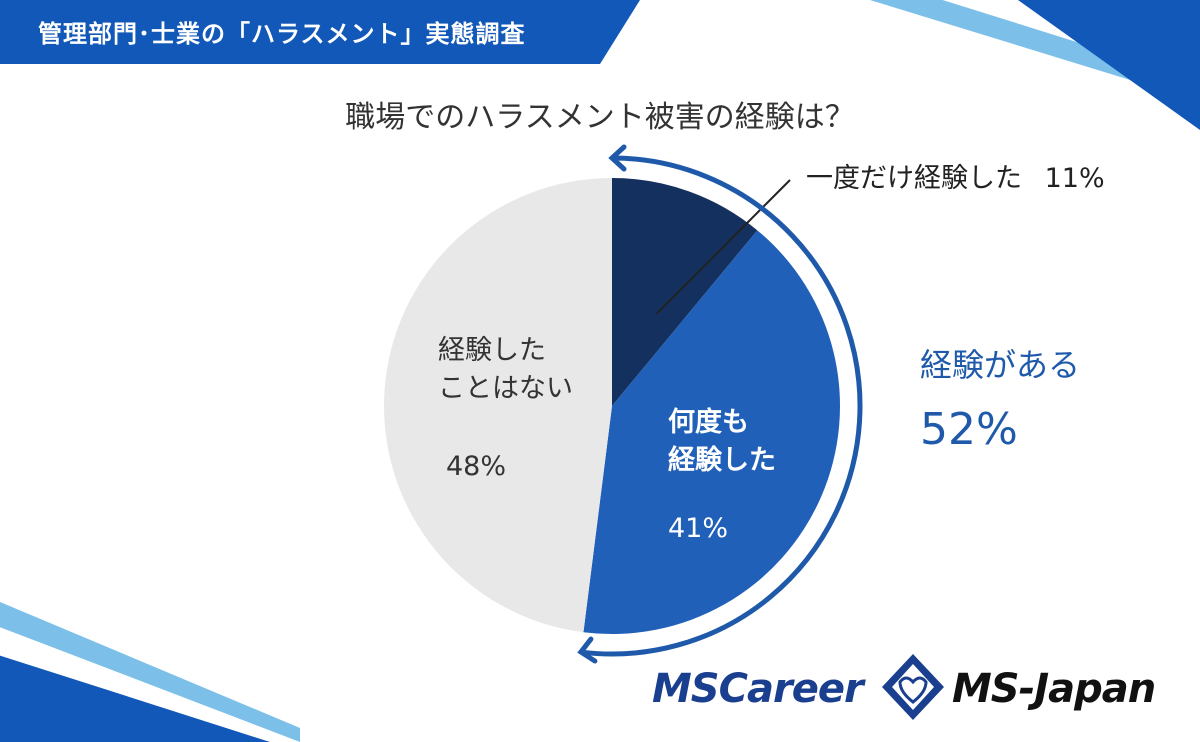 This screenshot has height=742, width=1200. What do you see at coordinates (492, 350) in the screenshot?
I see `slice-label-never-line1: 経験した` at bounding box center [492, 350].